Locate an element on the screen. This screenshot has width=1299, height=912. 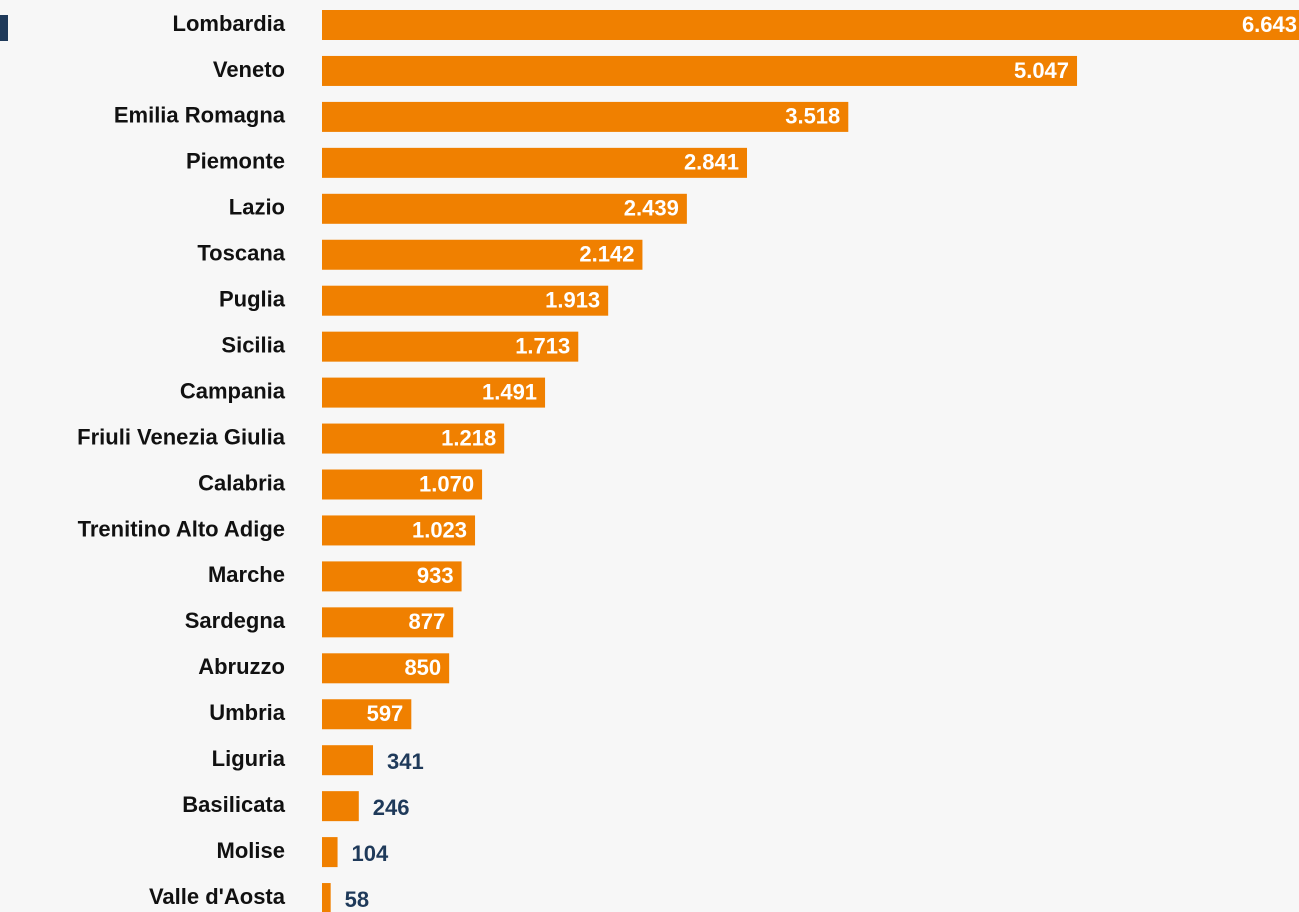
category-label: Liguria is located at coordinates (249, 758).